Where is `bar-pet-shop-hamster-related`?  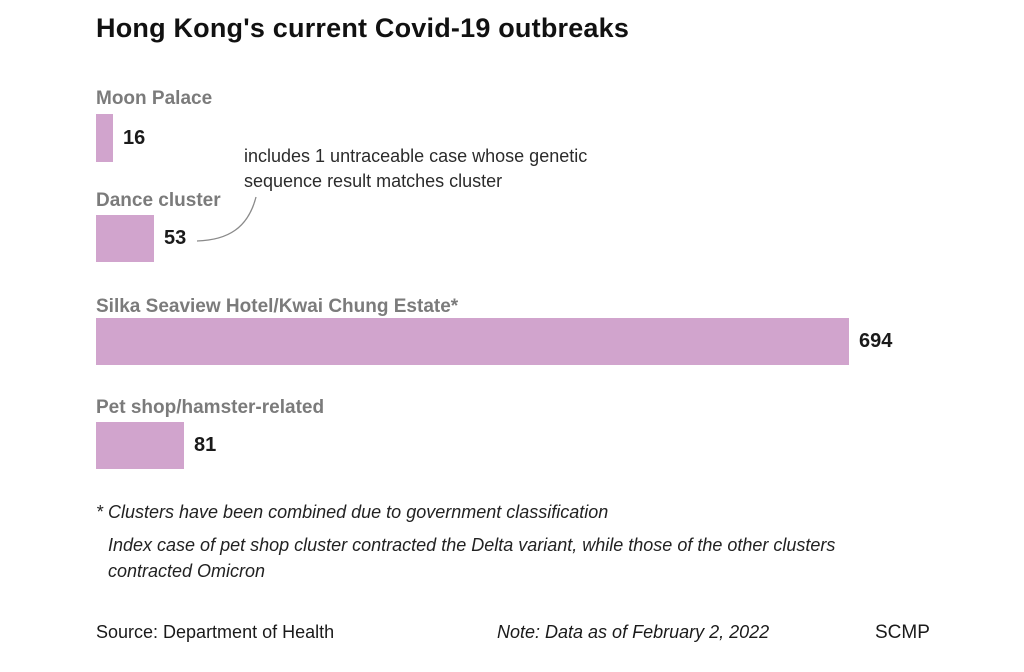
bar-pet-shop-hamster-related is located at coordinates (140, 445).